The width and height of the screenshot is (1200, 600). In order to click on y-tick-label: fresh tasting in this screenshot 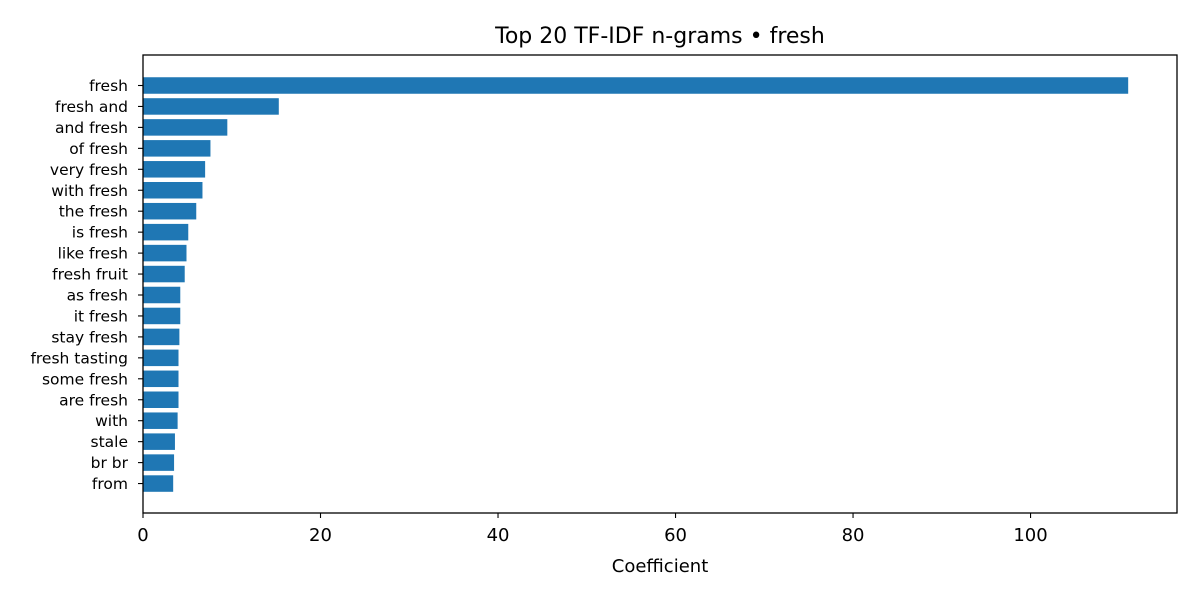, I will do `click(79, 358)`.